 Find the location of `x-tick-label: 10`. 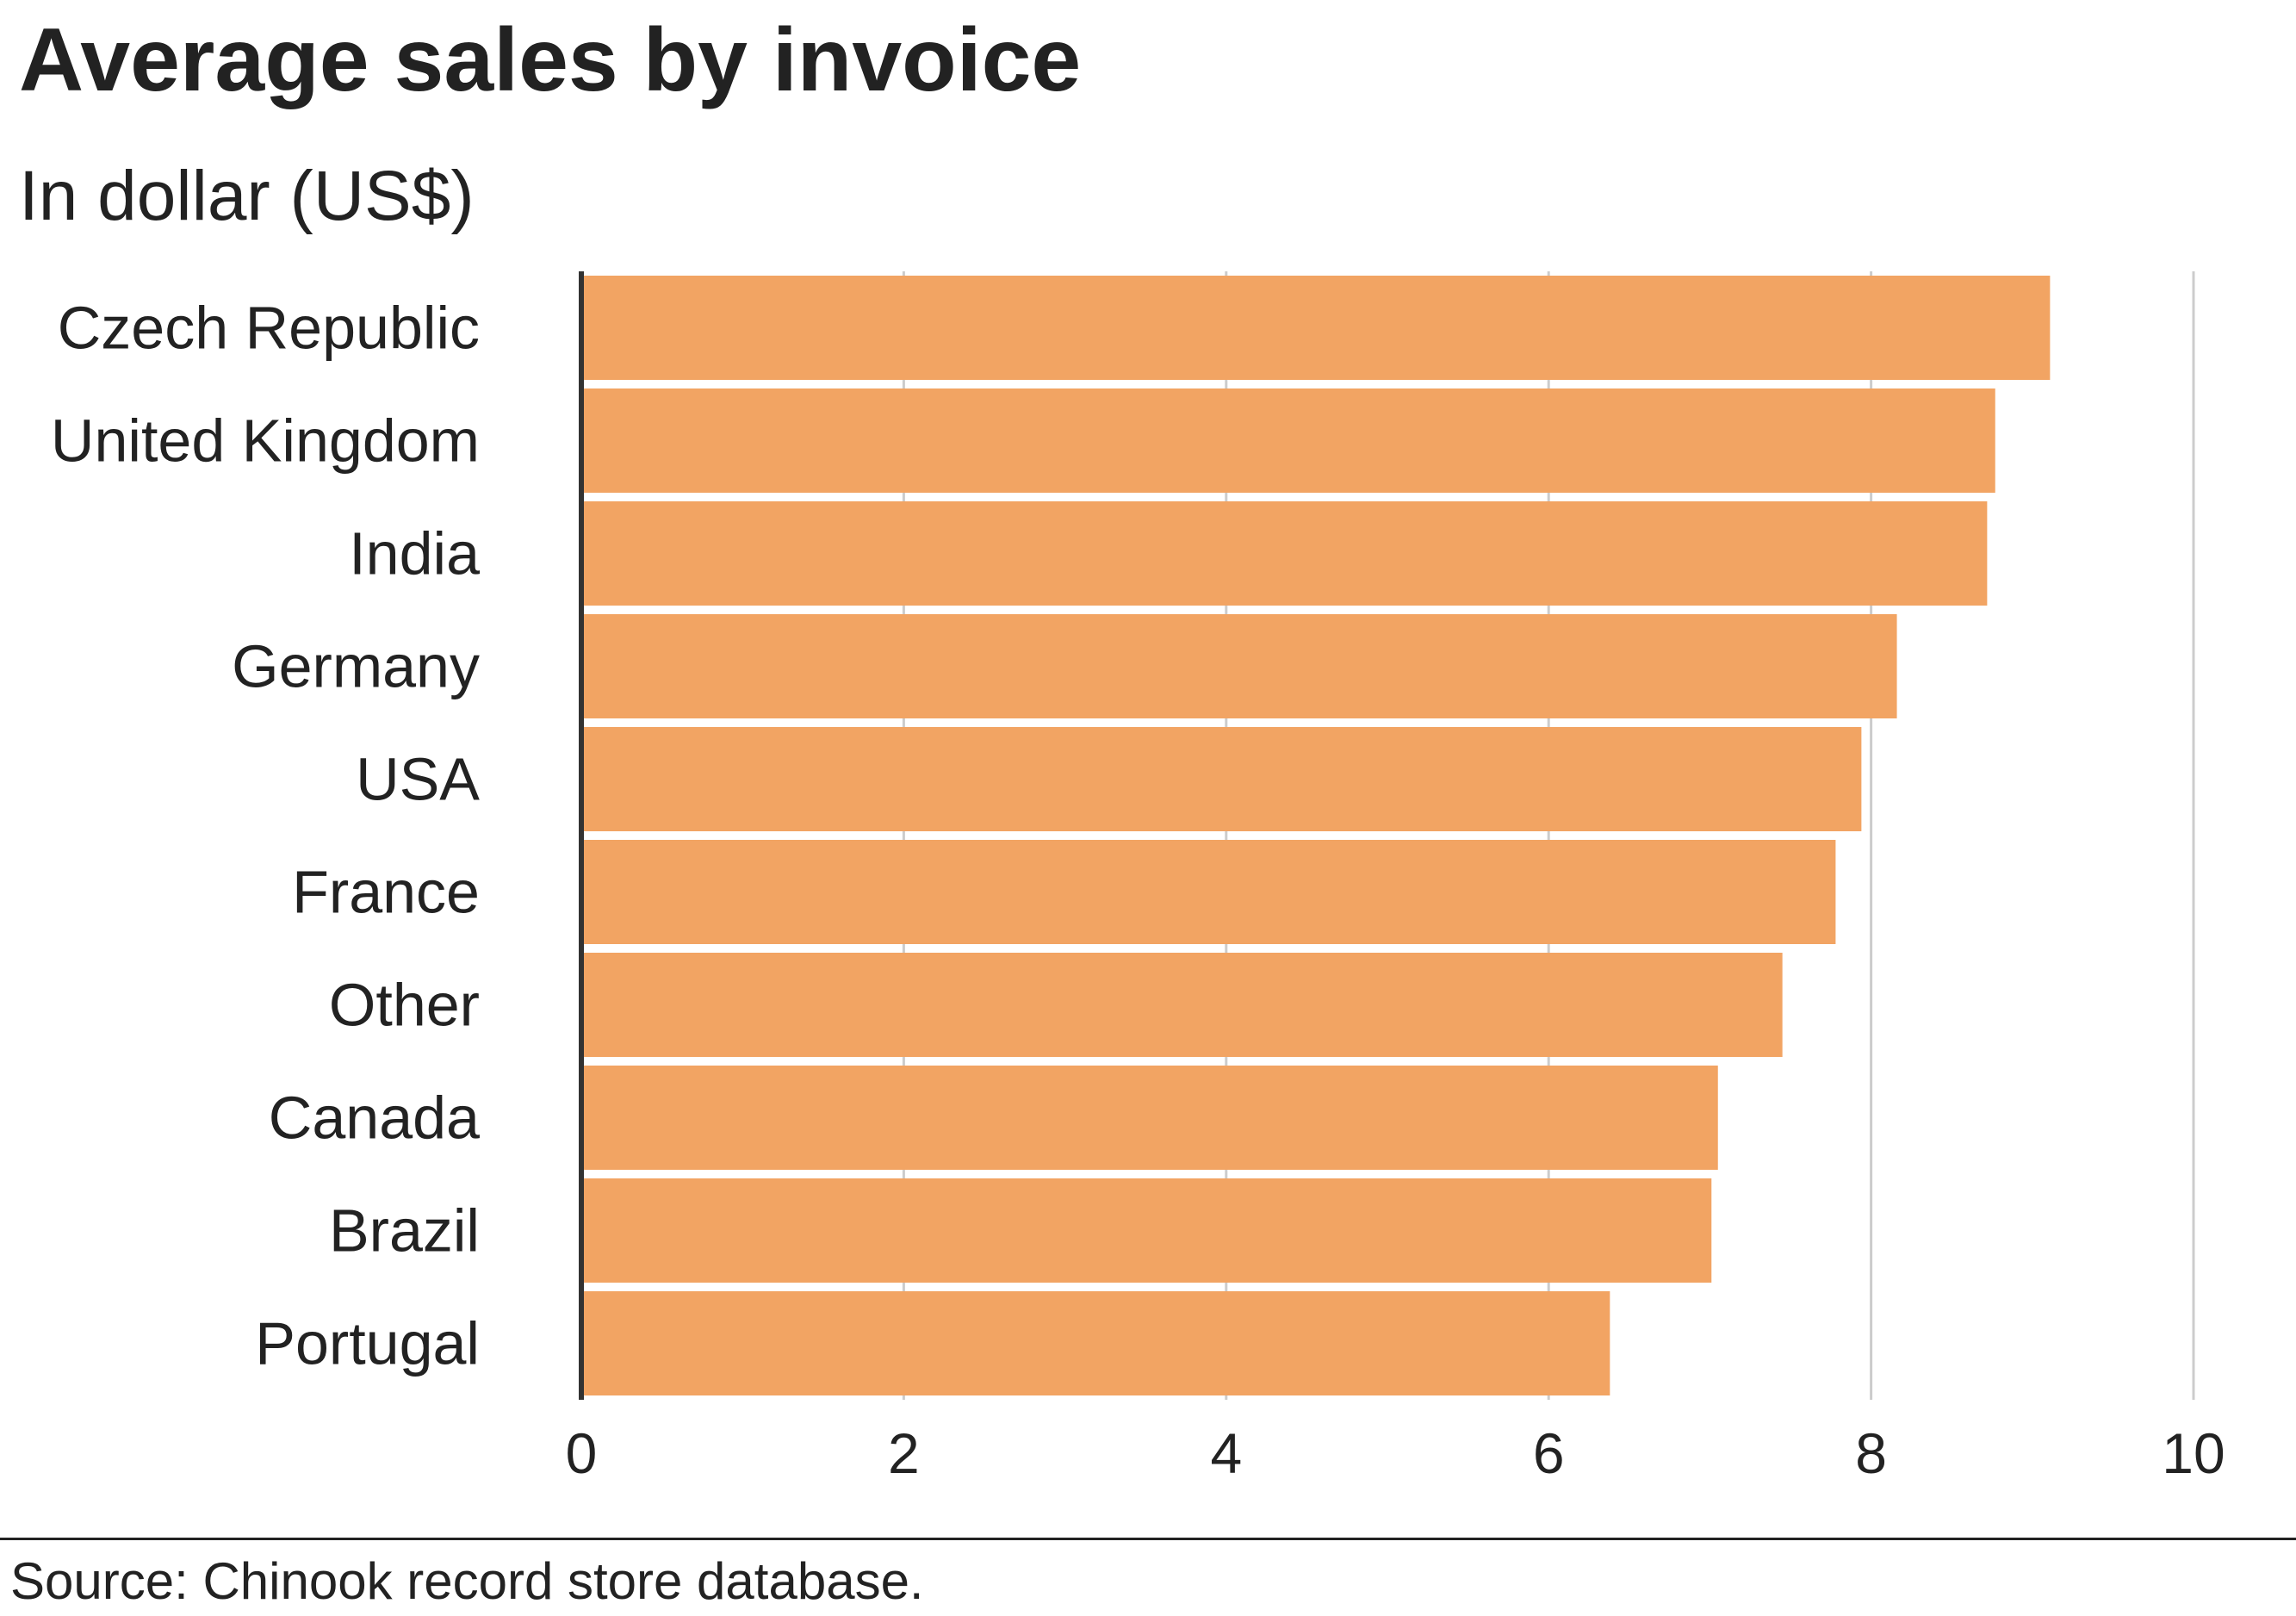

x-tick-label: 10 is located at coordinates (2193, 1453).